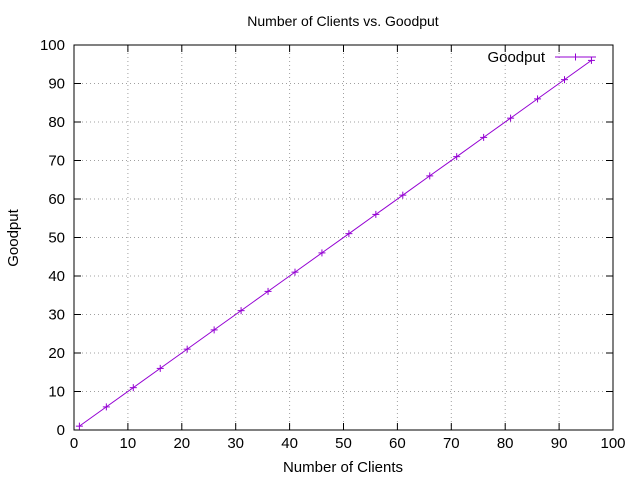 This screenshot has width=640, height=480. I want to click on y-tick-label: 70, so click(56, 161).